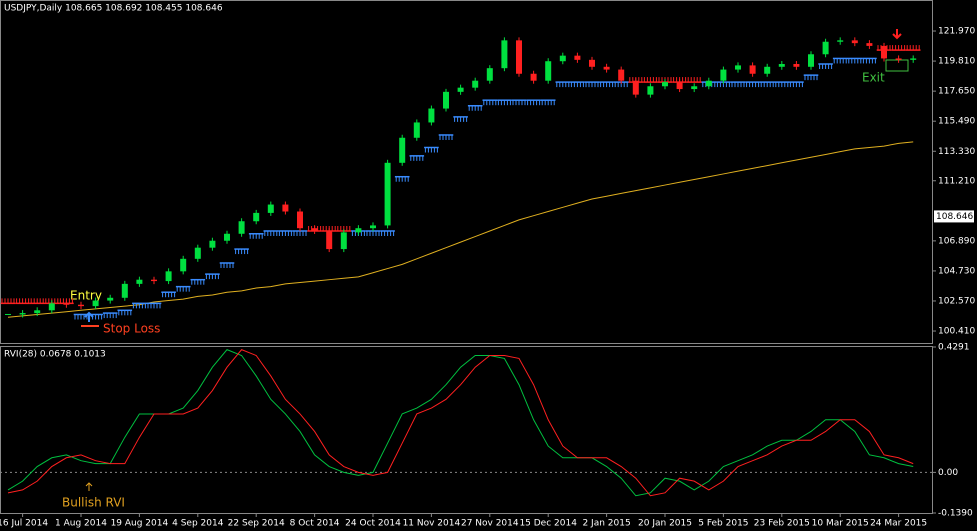 This screenshot has width=977, height=531. What do you see at coordinates (956, 301) in the screenshot?
I see `y-tick-label: 102.570` at bounding box center [956, 301].